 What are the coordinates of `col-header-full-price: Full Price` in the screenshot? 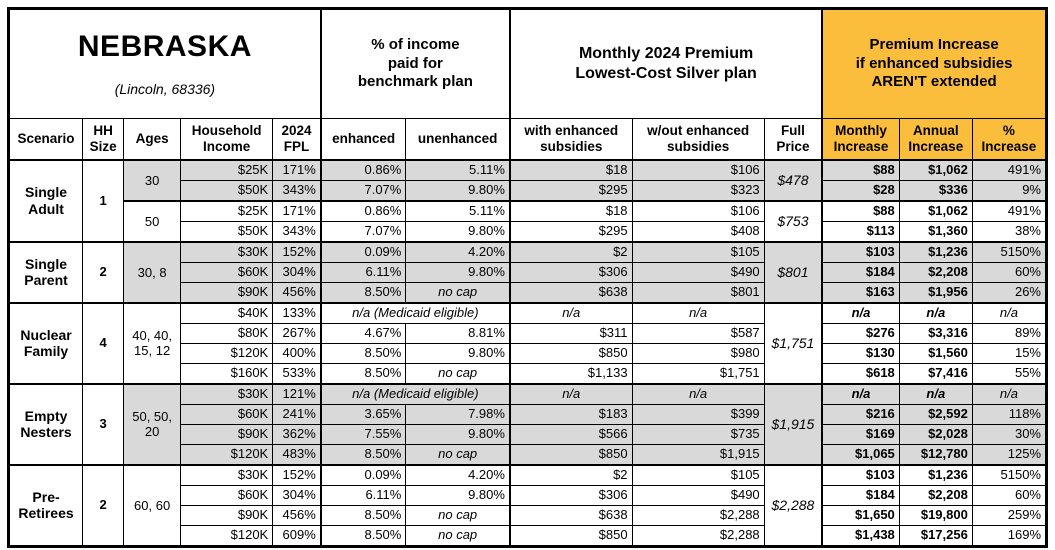 It's located at (793, 139).